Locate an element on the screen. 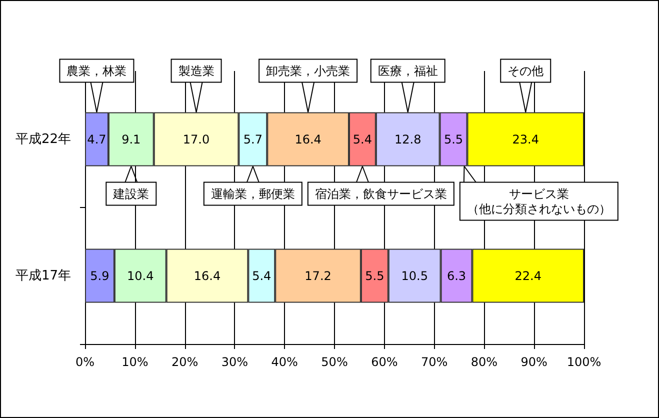 This screenshot has width=659, height=418. data-label: 9.1 is located at coordinates (131, 139).